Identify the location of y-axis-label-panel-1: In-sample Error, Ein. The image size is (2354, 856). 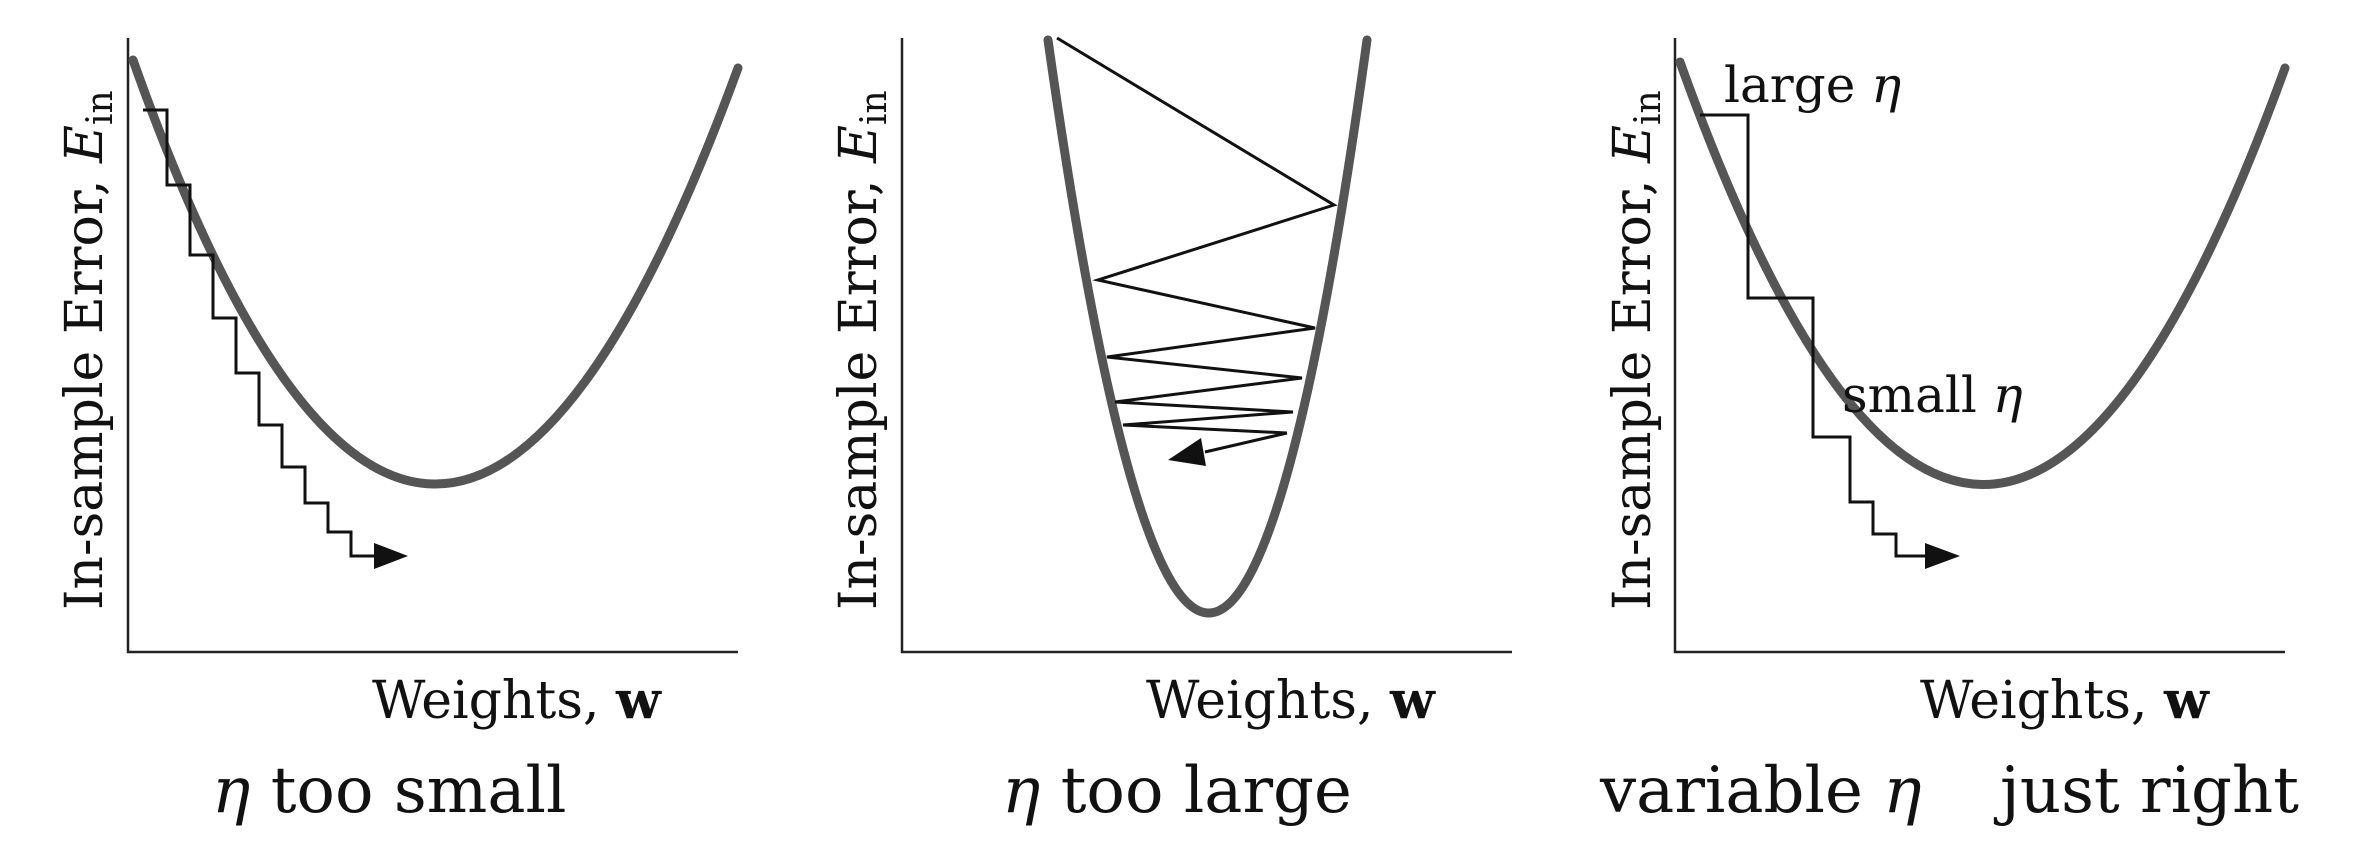
(88, 350).